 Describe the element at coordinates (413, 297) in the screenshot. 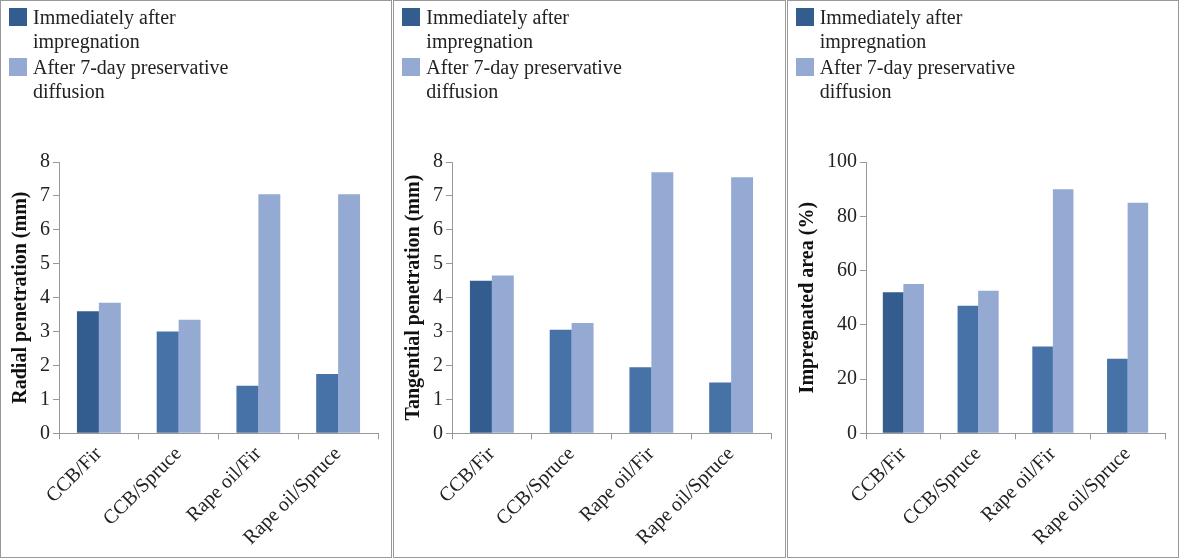

I see `y-axis-title: Tangential penetration (mm)` at that location.